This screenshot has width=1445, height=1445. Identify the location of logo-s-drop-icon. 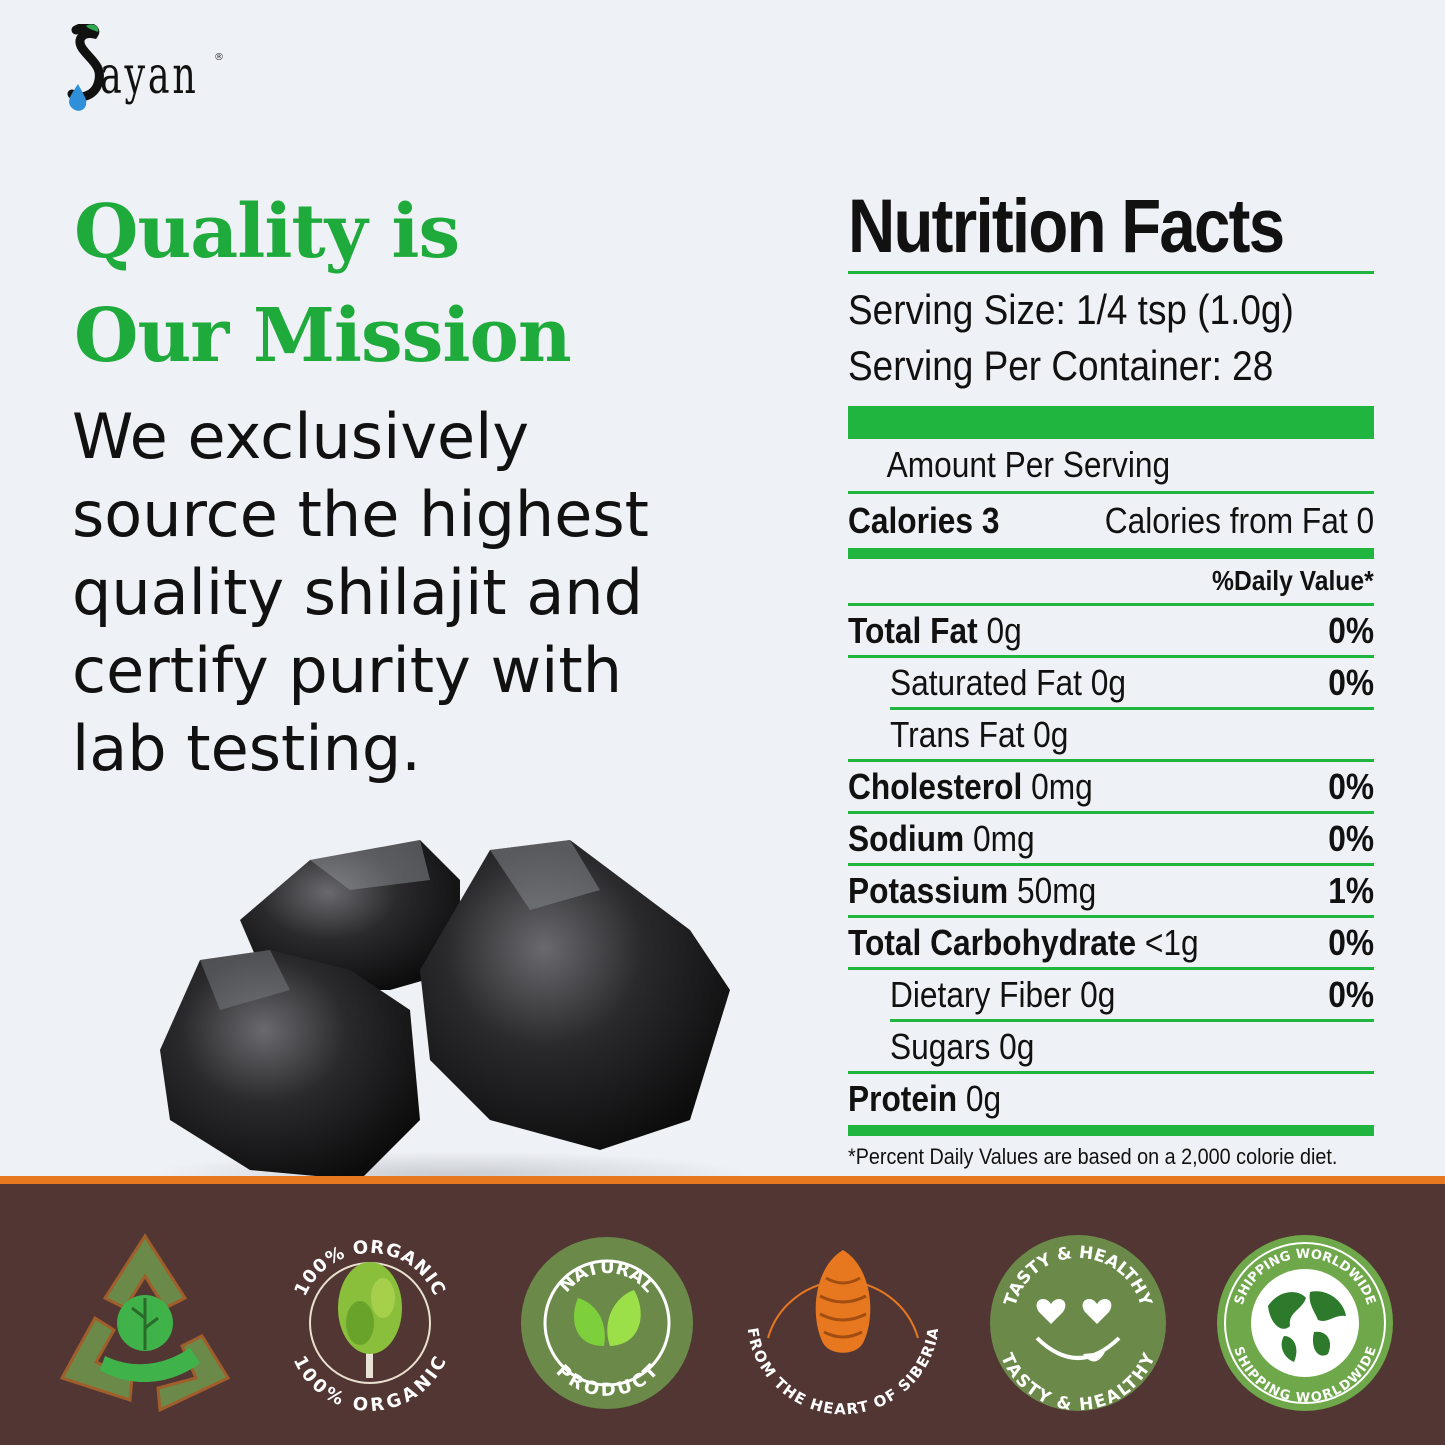
(85, 67).